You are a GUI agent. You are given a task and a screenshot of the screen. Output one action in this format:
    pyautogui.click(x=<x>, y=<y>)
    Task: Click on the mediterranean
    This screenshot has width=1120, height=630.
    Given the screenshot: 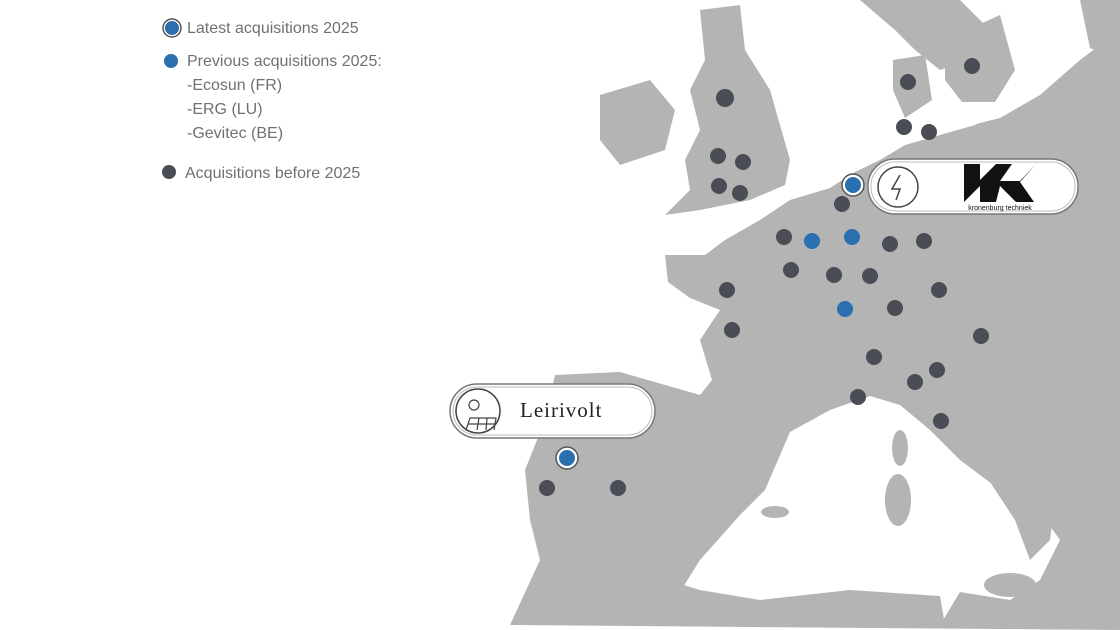 What is the action you would take?
    pyautogui.click(x=870, y=510)
    